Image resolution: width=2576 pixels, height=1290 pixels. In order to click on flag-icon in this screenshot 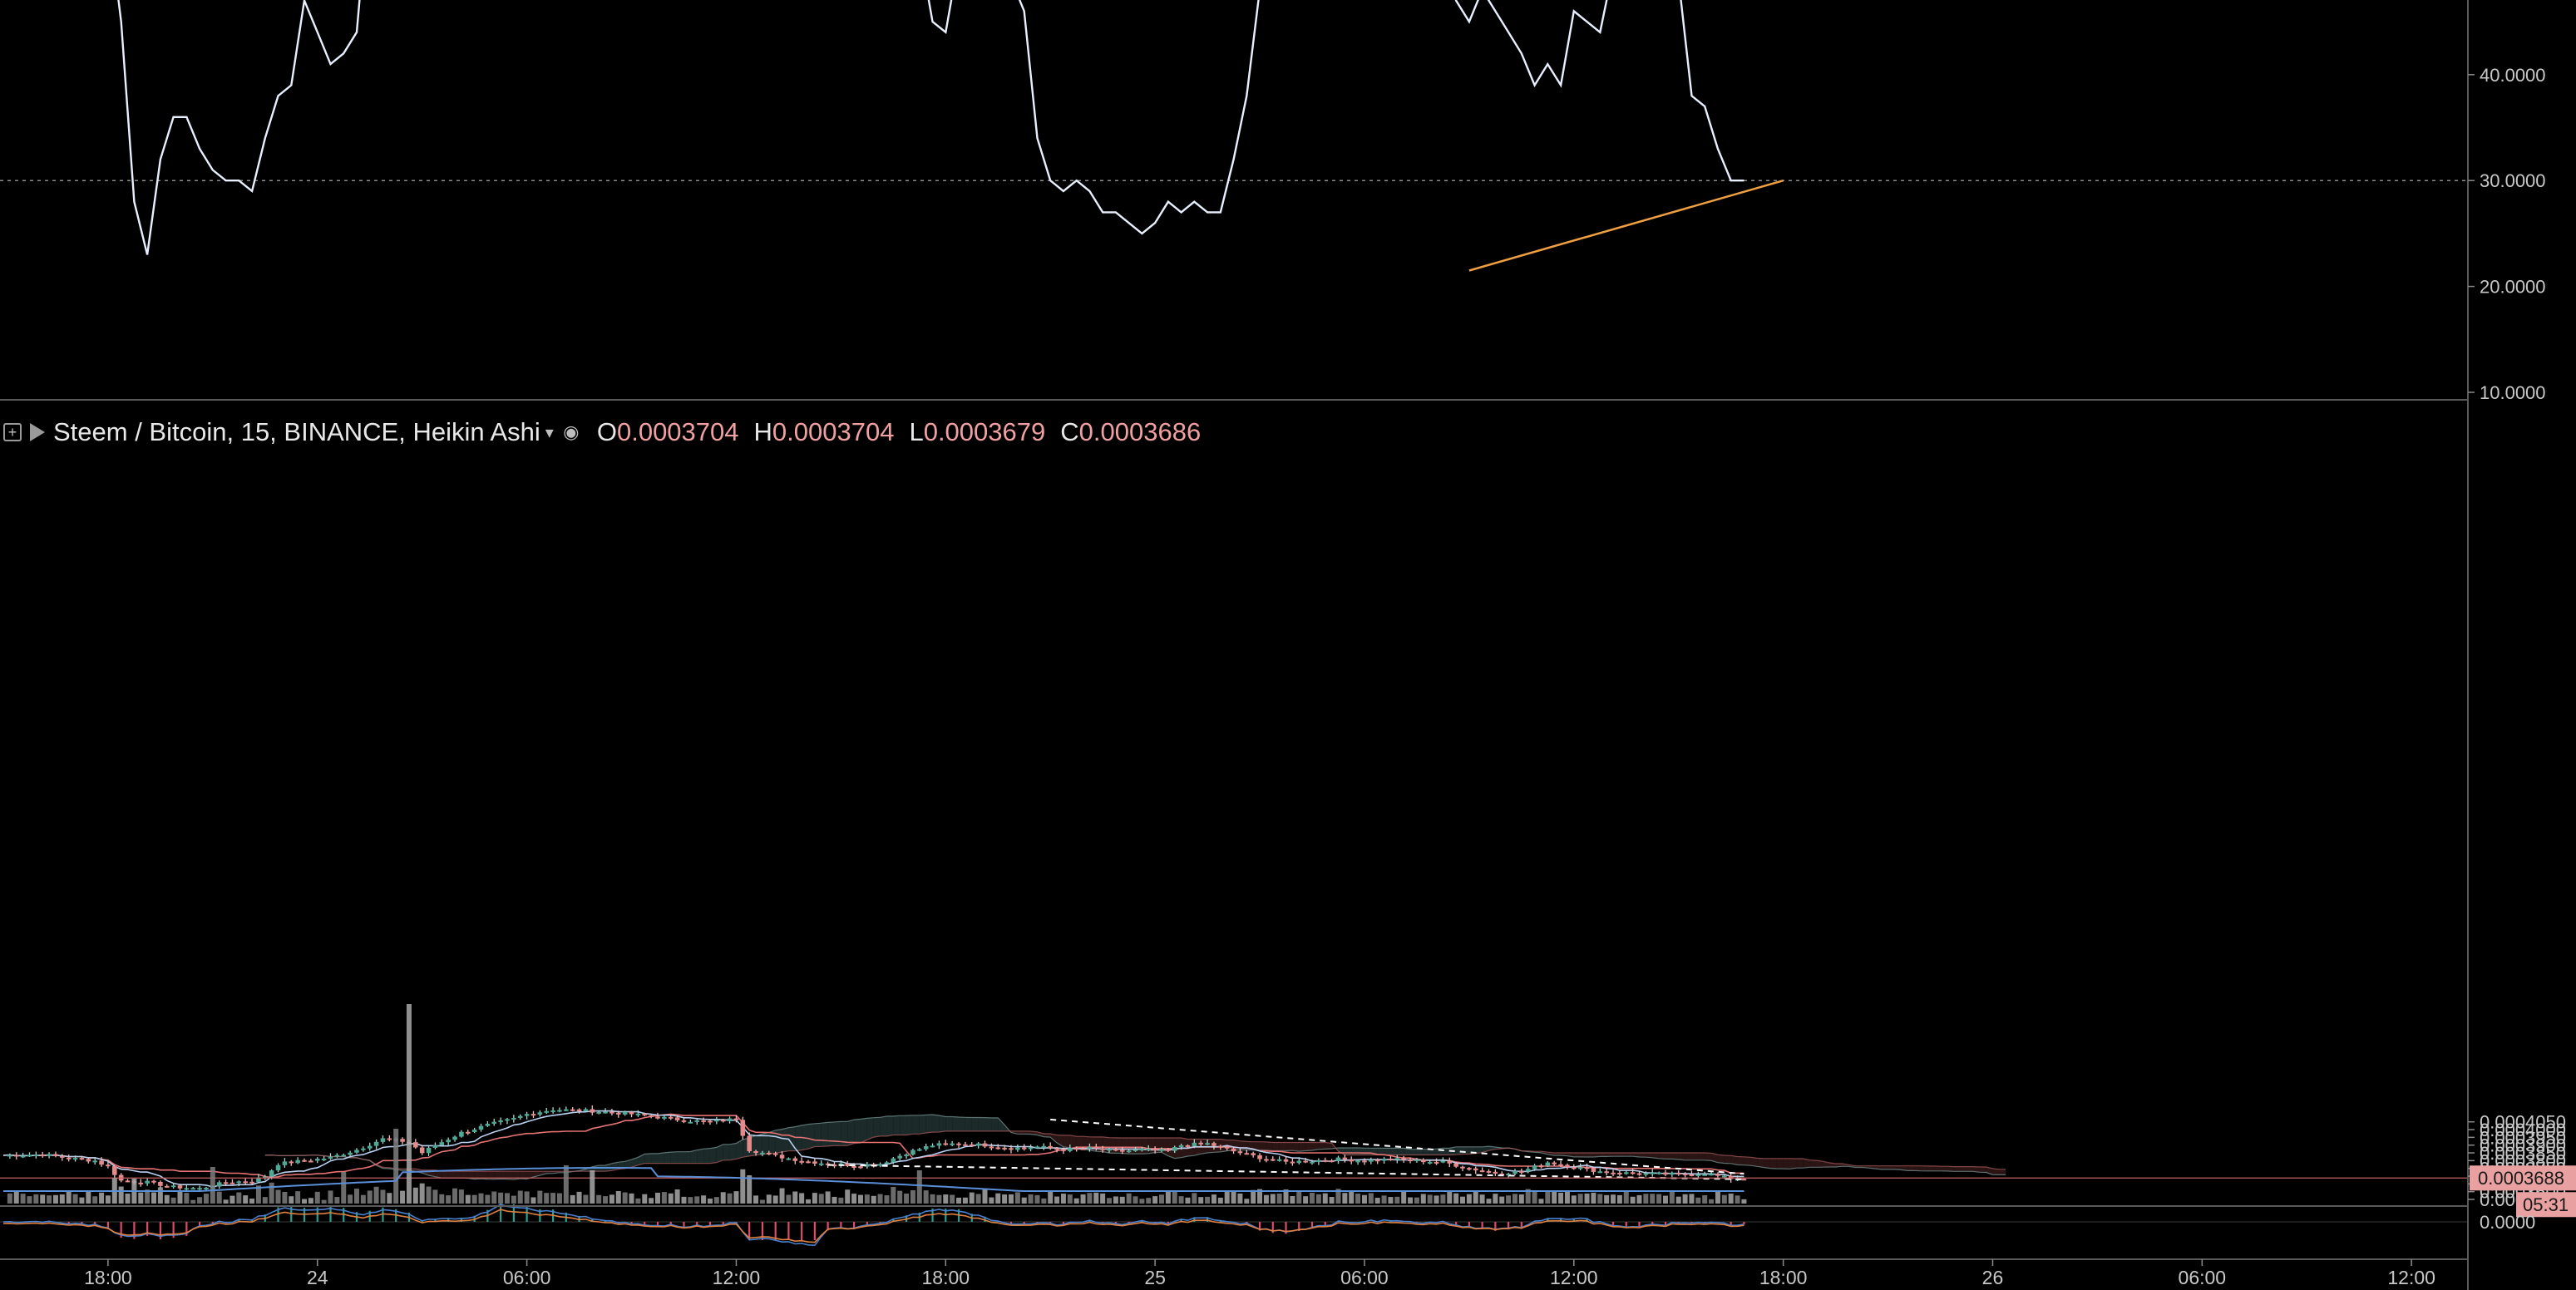, I will do `click(37, 432)`.